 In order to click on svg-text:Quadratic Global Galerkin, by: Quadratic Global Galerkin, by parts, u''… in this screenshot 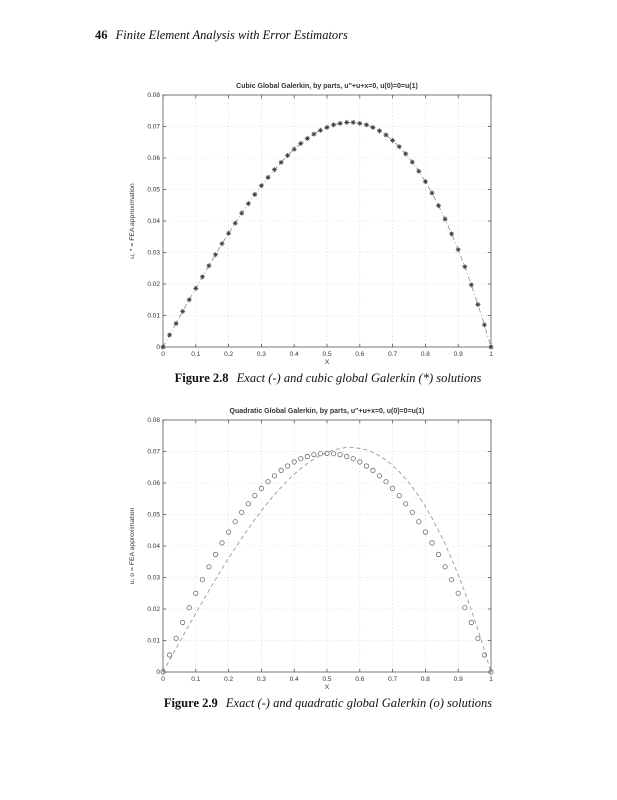, I will do `click(327, 411)`.